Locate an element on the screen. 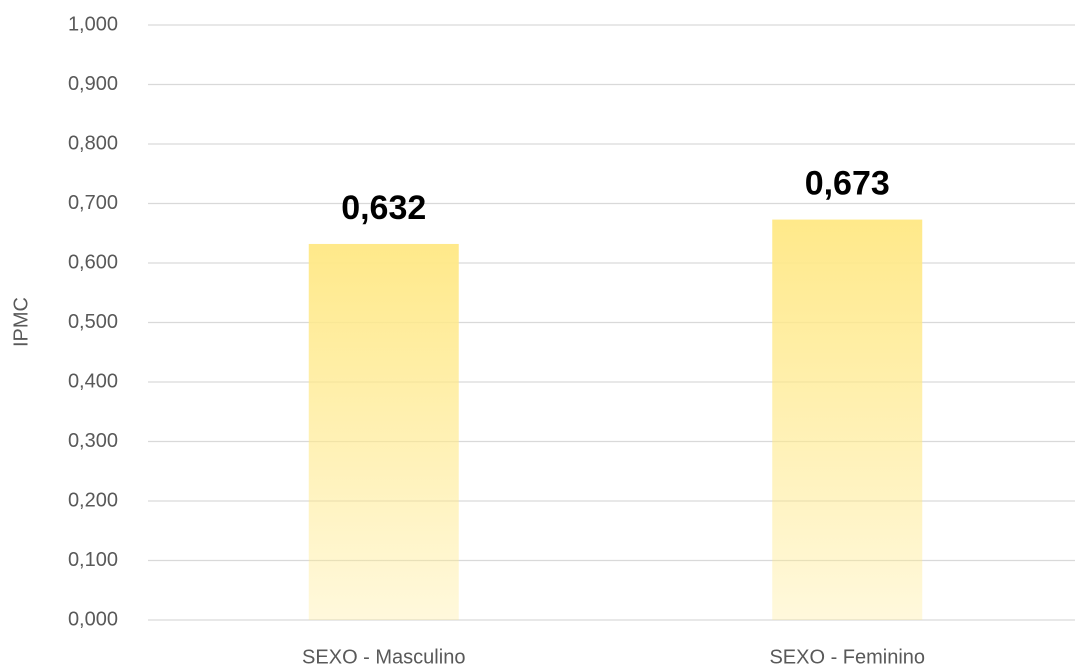  y-tick-label: 0,900 is located at coordinates (93, 84).